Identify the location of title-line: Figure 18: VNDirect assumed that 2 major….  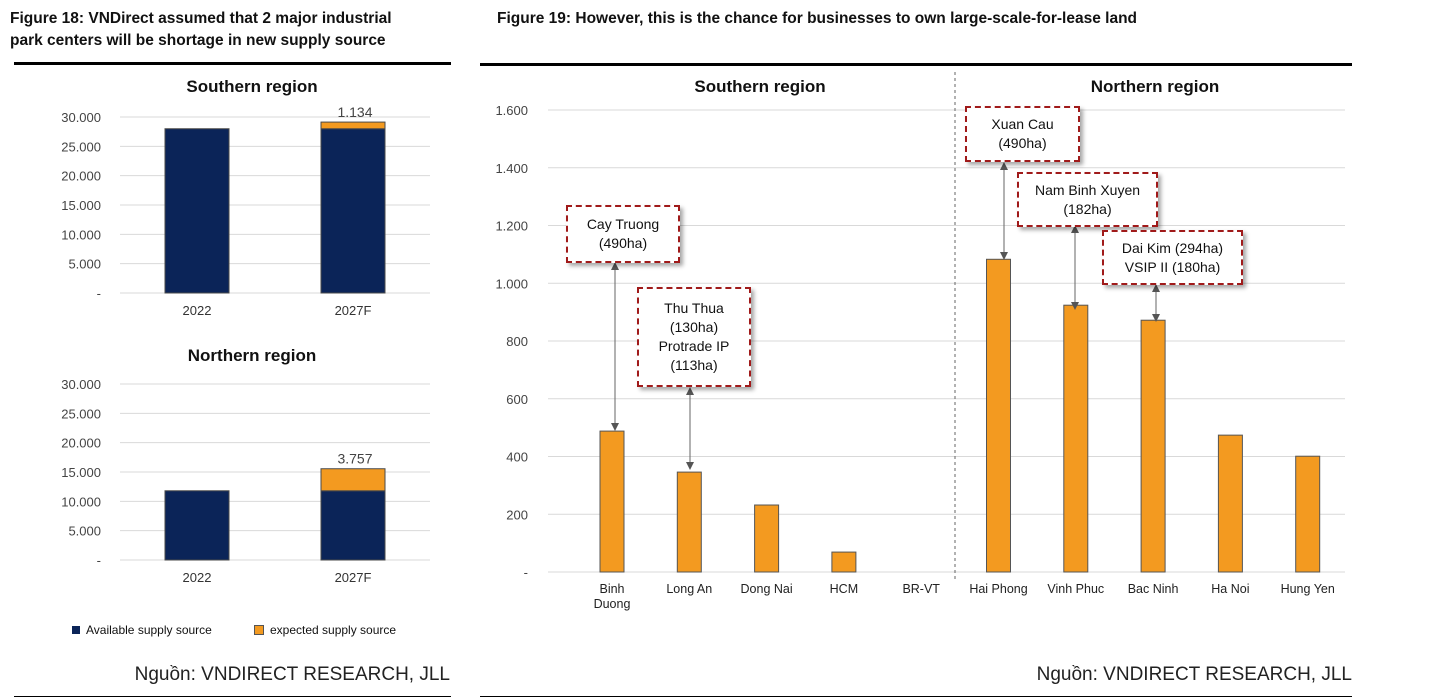
(201, 18).